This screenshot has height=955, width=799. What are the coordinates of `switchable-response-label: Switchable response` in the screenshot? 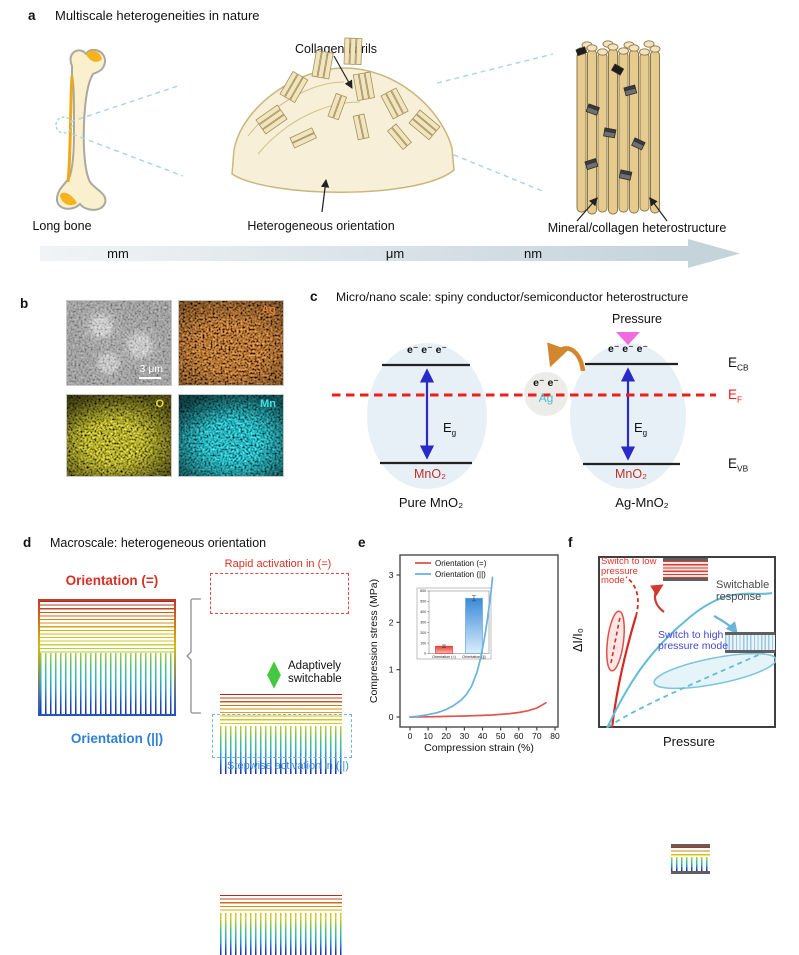 It's located at (743, 591).